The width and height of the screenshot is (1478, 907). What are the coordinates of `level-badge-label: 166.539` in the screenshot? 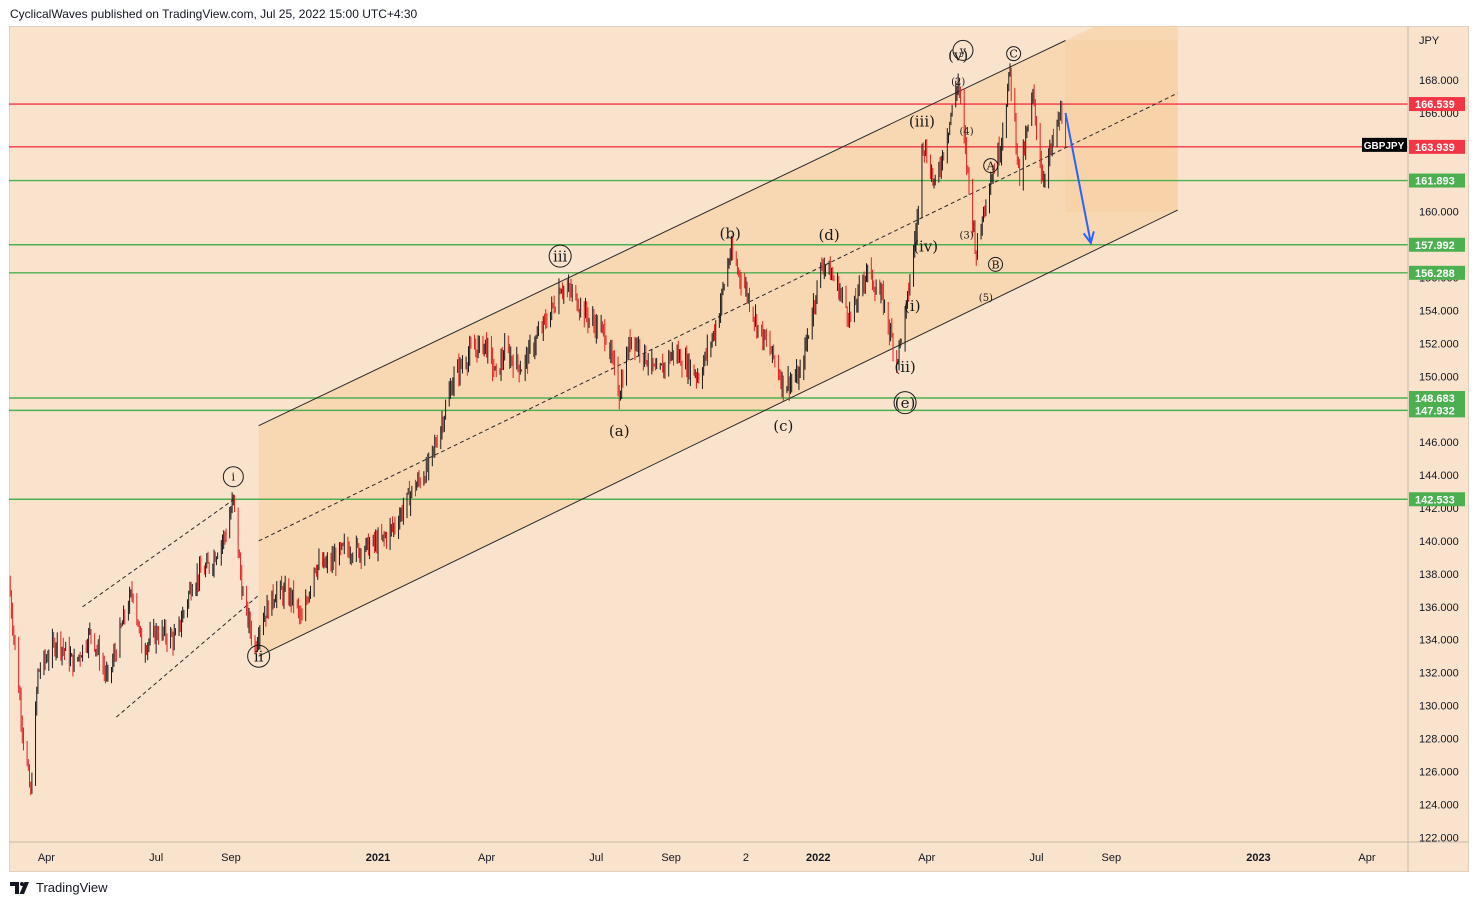 It's located at (1435, 105).